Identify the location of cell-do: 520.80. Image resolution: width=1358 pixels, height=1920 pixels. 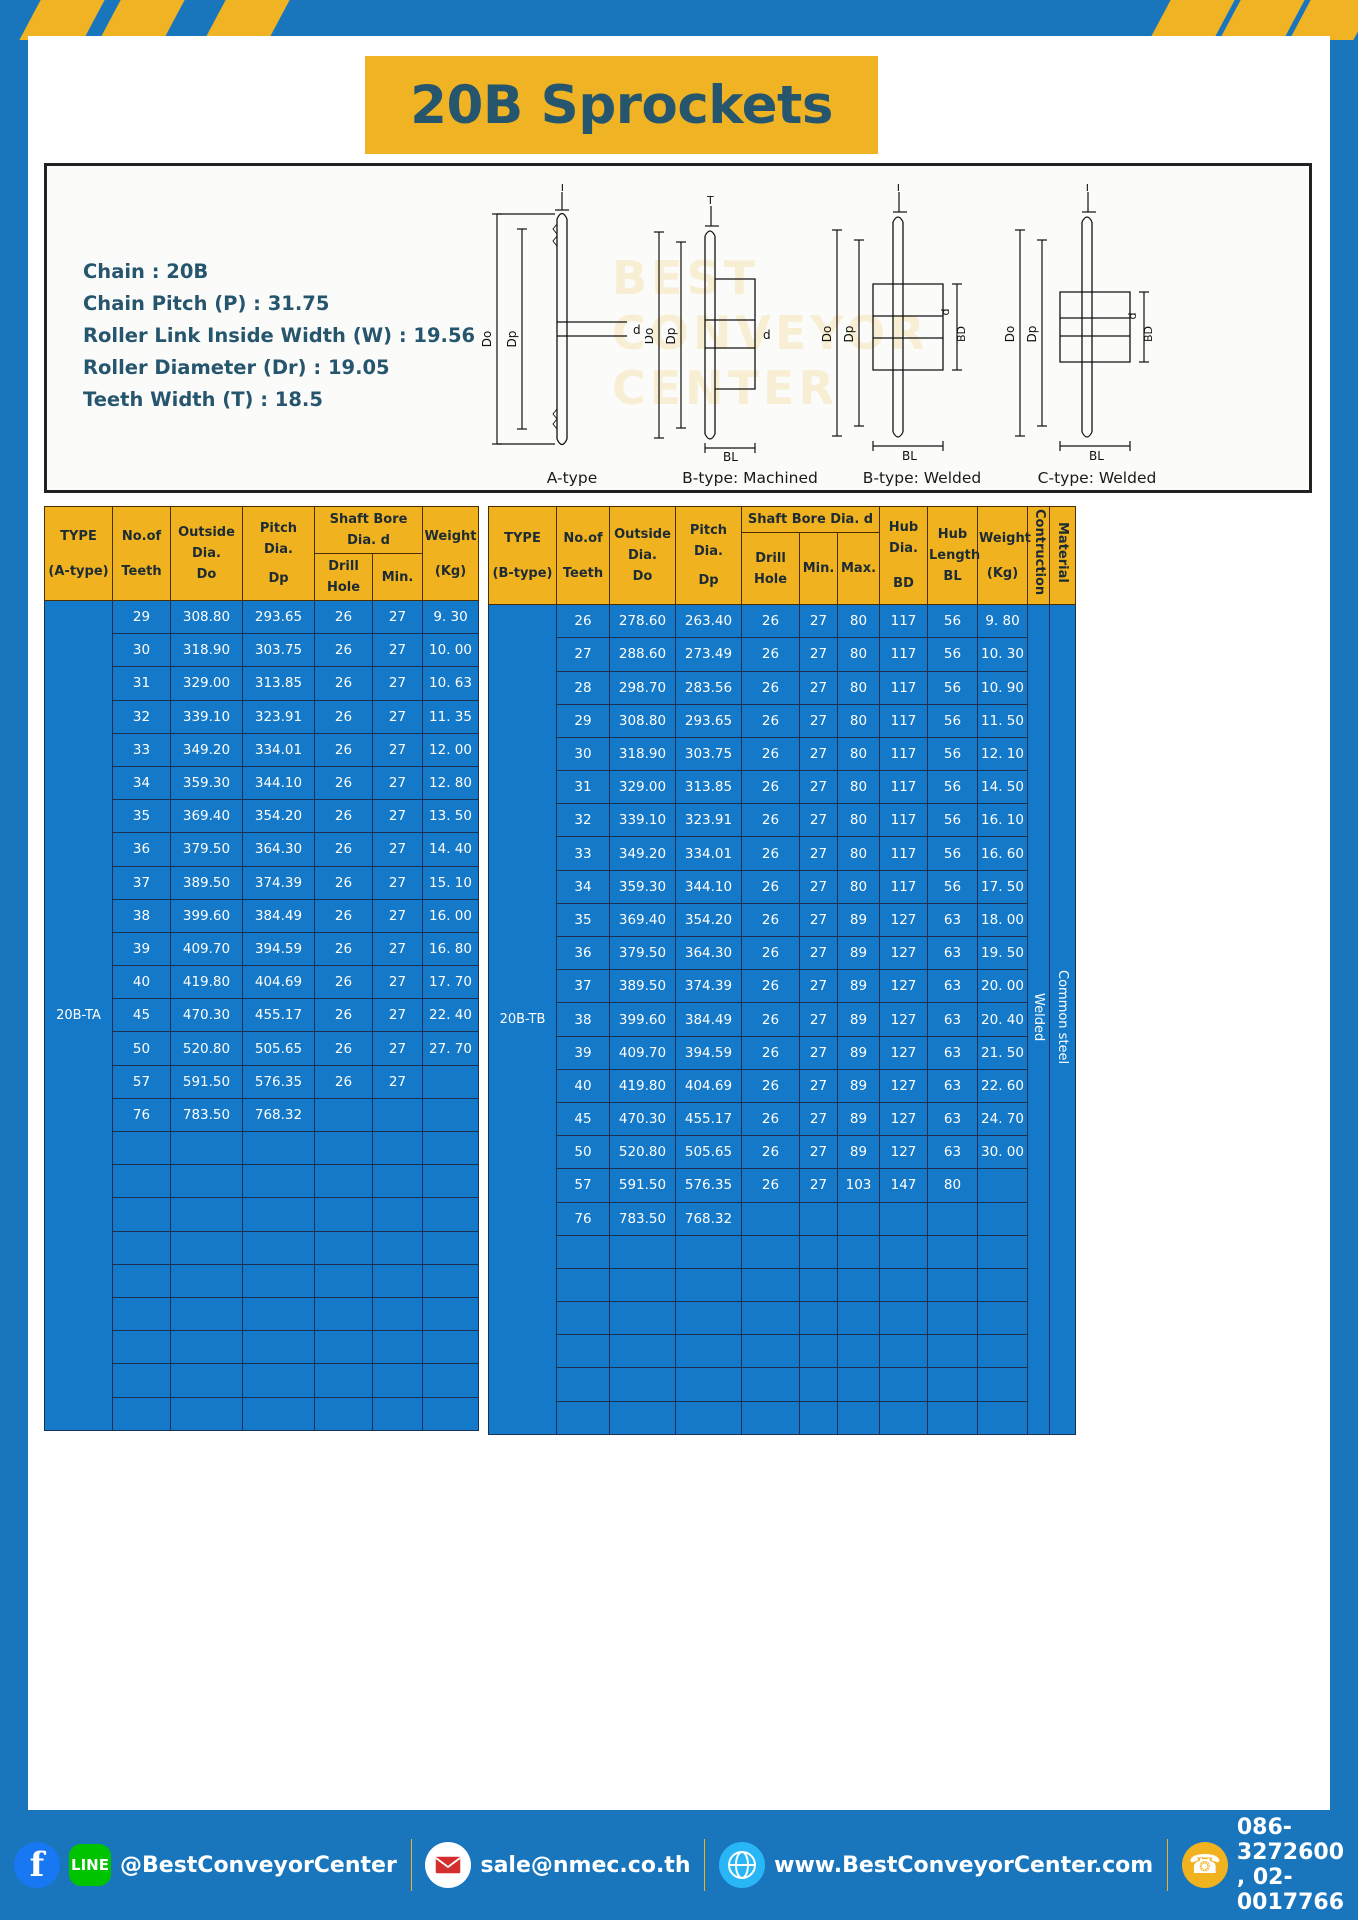
(206, 1048).